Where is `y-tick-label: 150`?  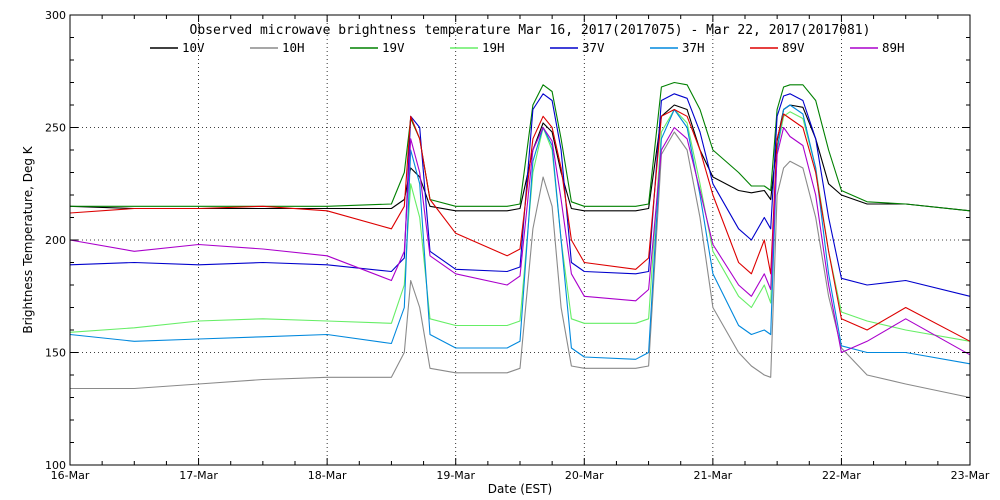 y-tick-label: 150 is located at coordinates (55, 353).